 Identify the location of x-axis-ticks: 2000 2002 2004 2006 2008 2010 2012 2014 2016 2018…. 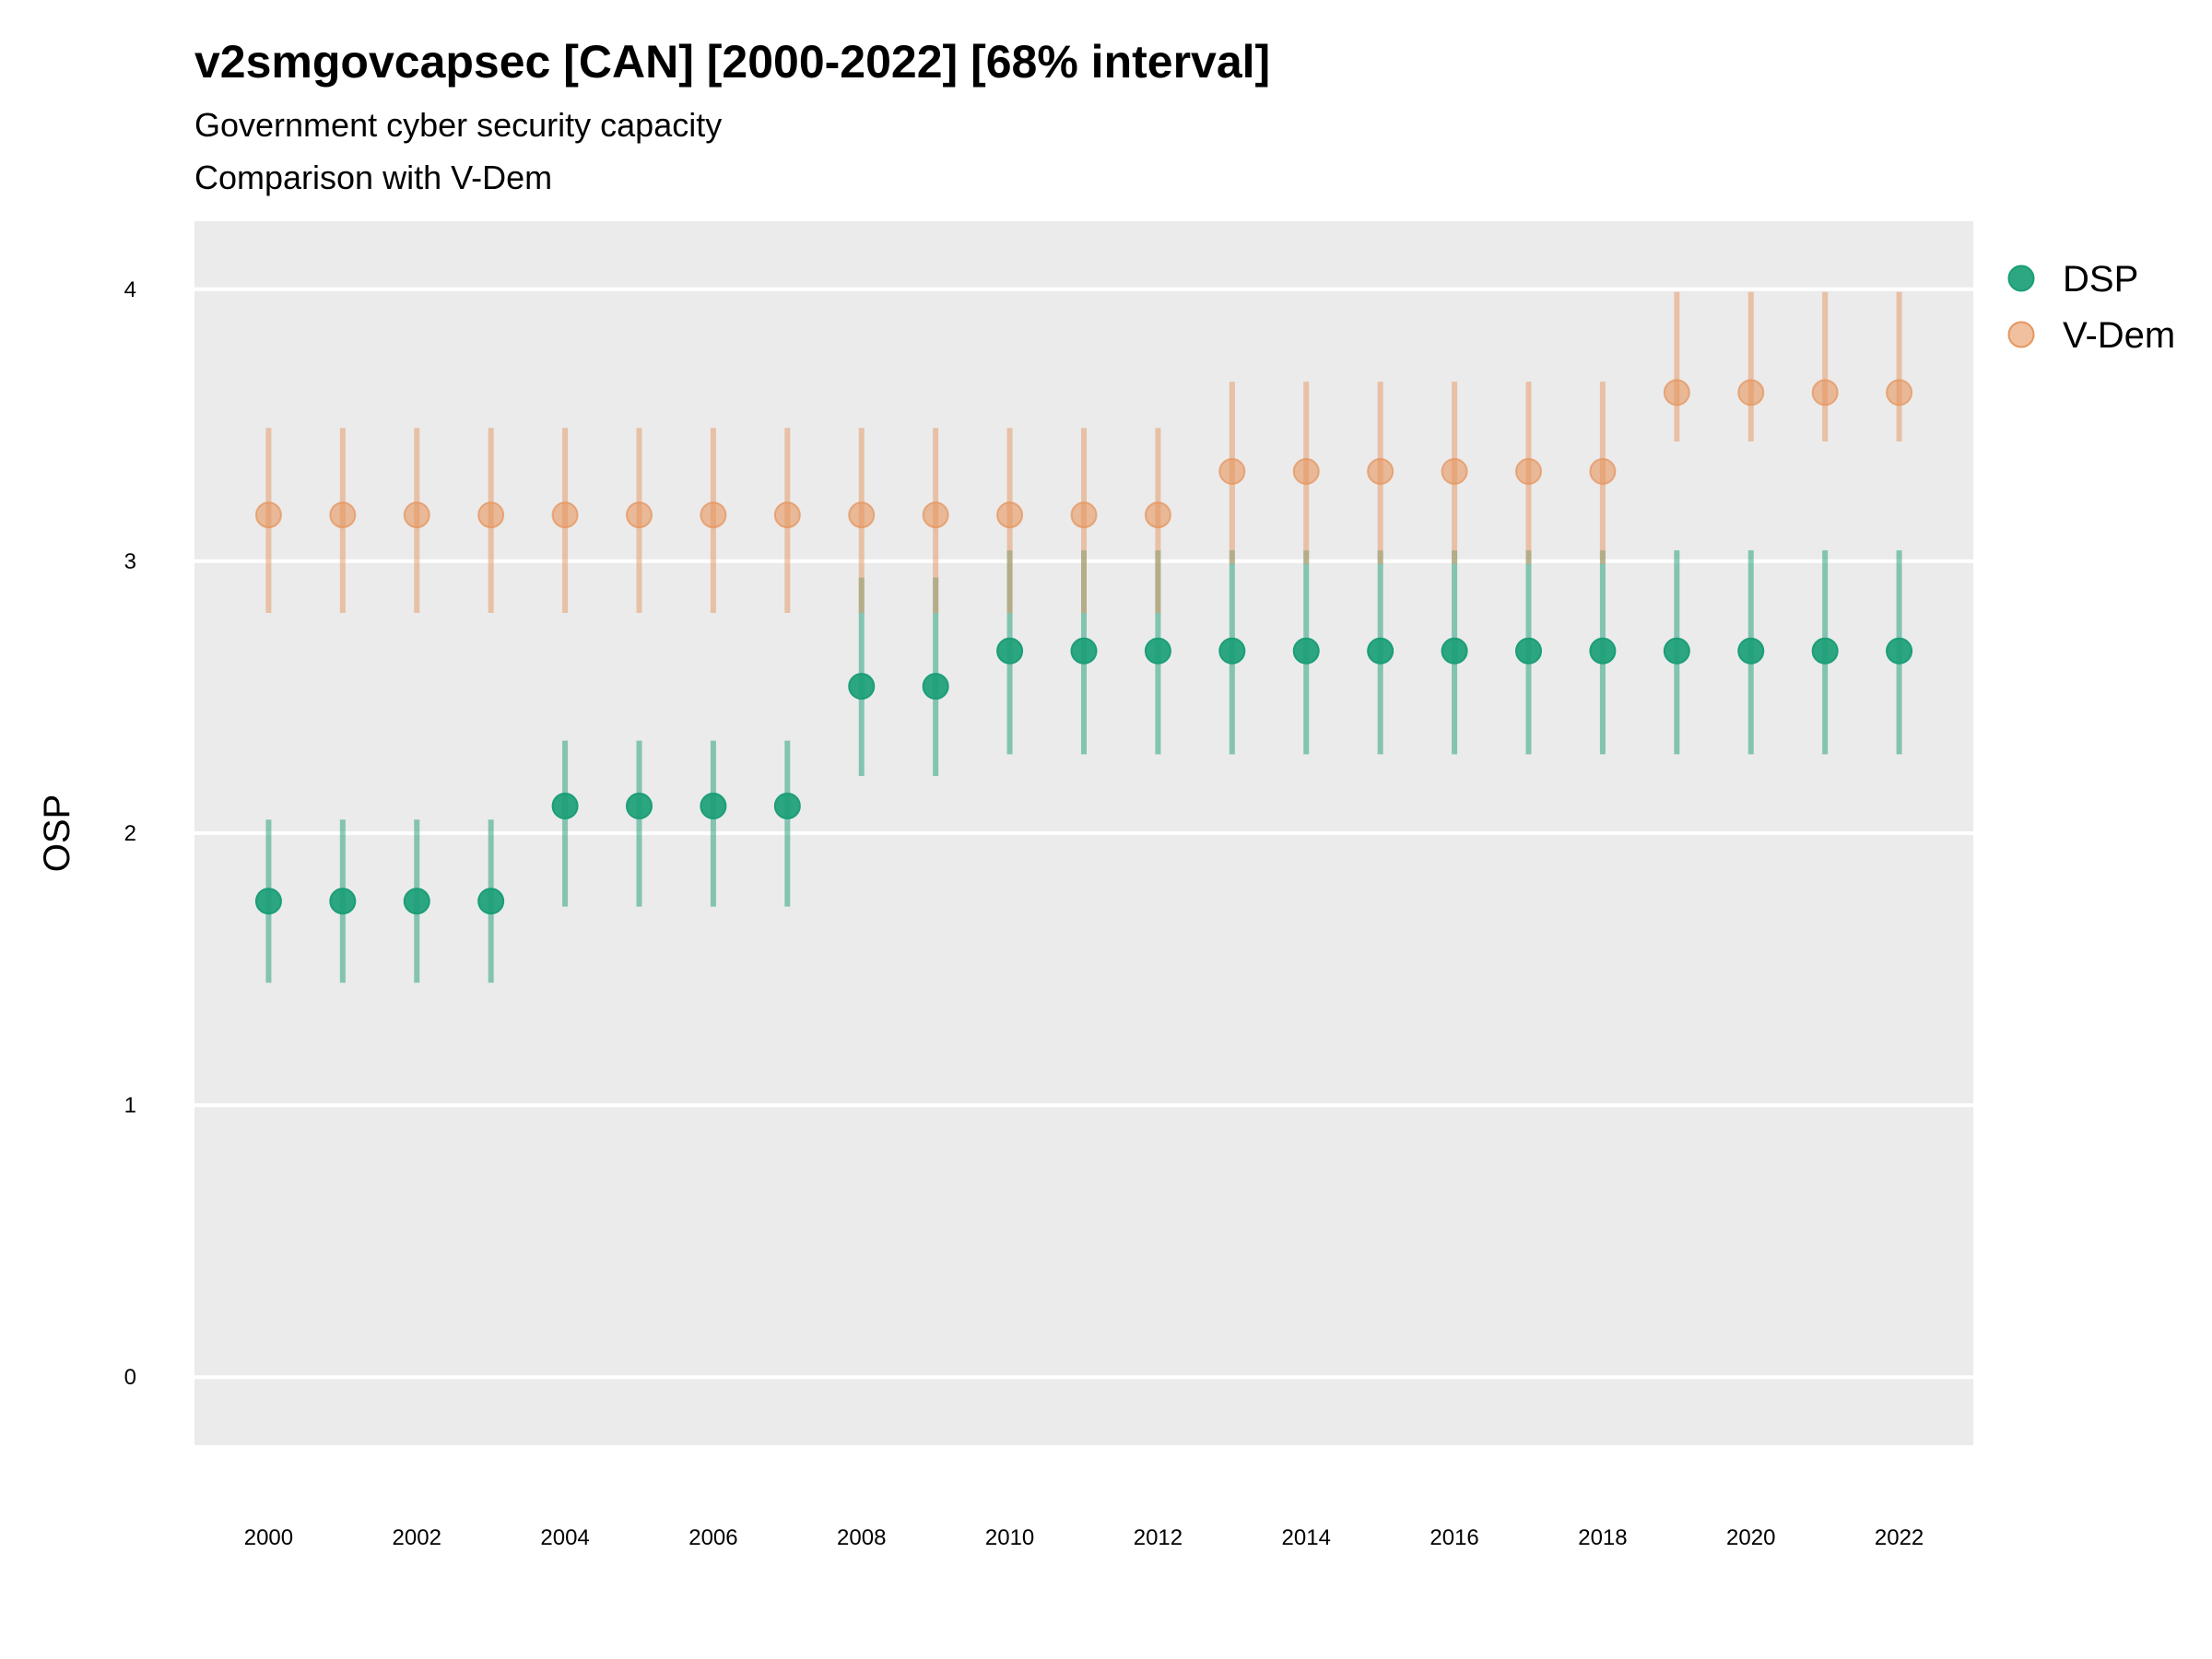
(1084, 1537).